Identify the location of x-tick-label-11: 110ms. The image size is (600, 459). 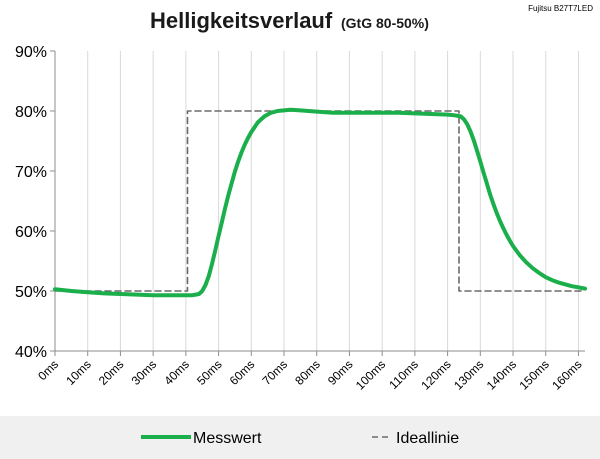
(403, 374).